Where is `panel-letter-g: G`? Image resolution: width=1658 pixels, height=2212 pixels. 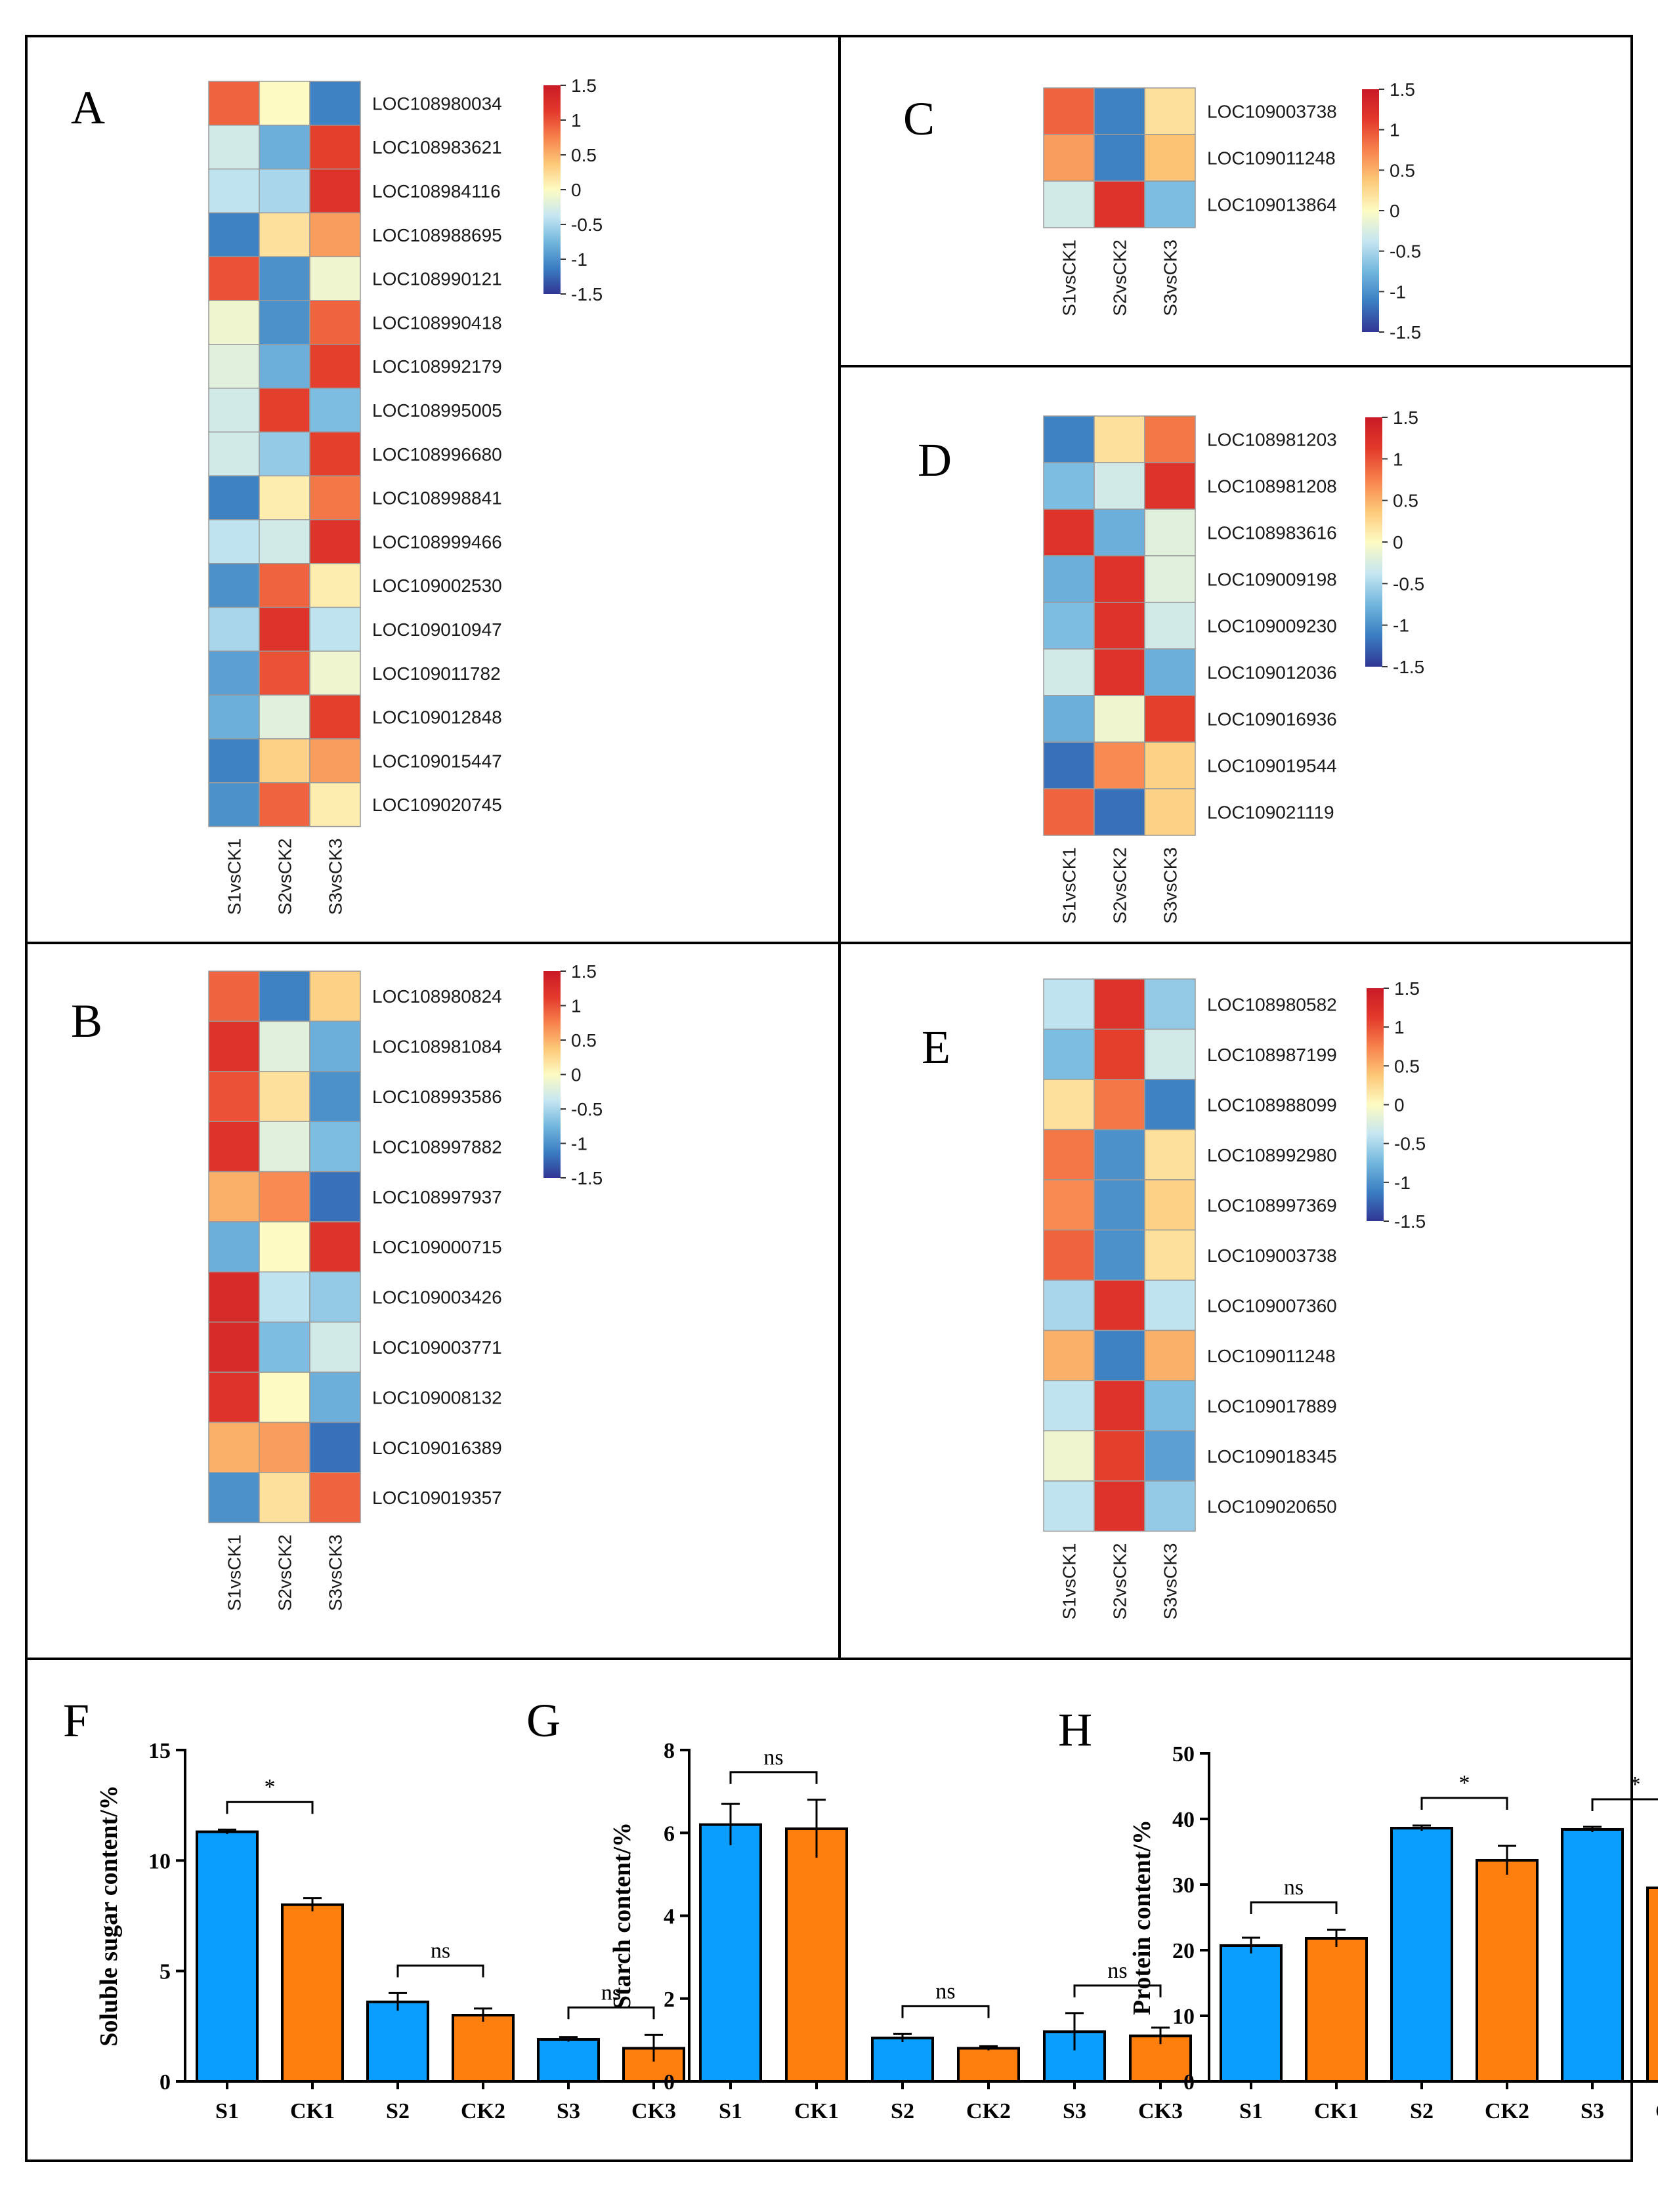
panel-letter-g: G is located at coordinates (543, 1720).